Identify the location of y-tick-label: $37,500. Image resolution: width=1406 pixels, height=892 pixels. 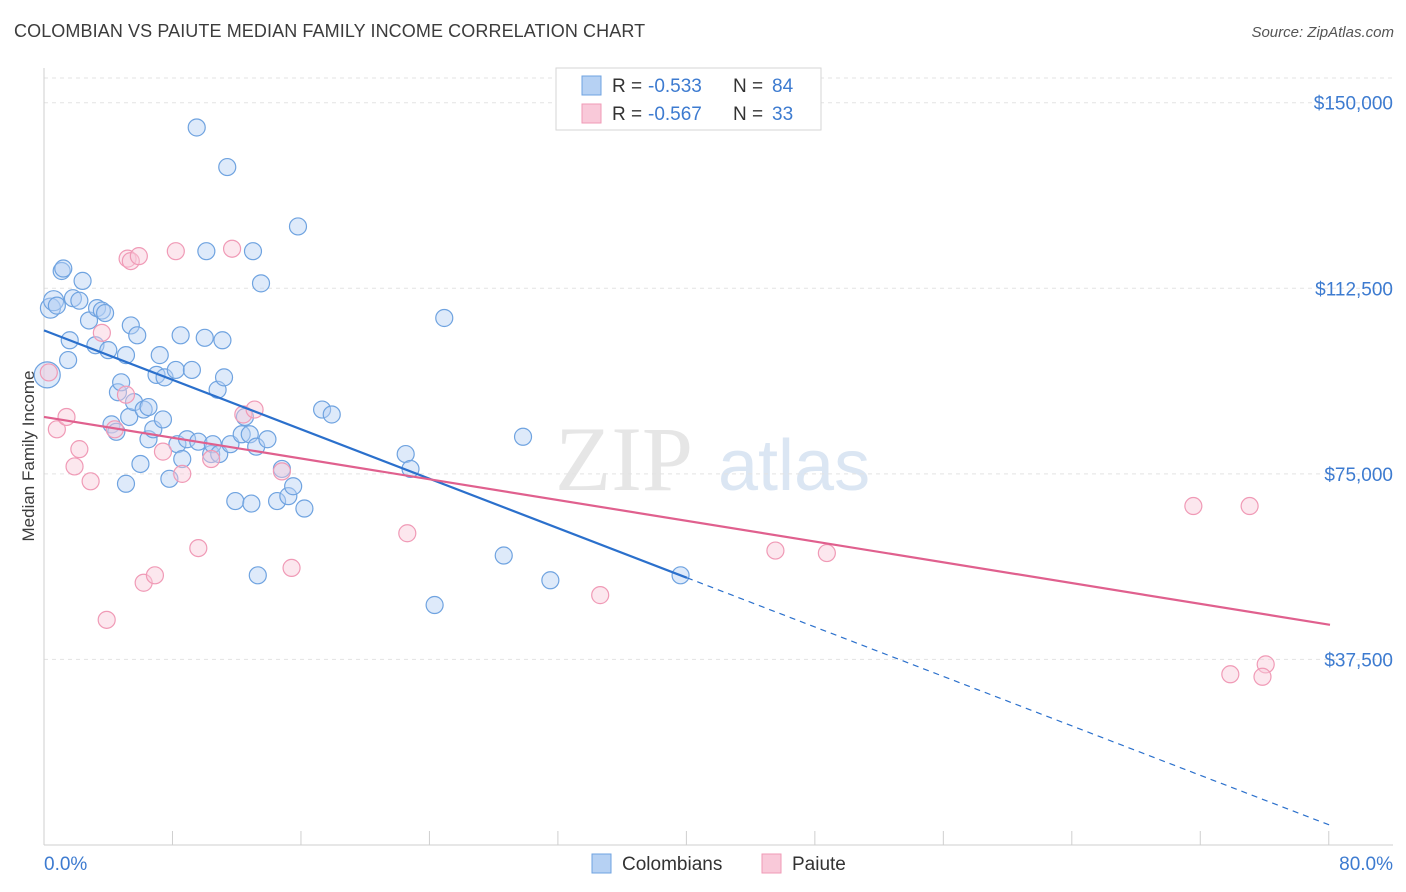
(1358, 660).